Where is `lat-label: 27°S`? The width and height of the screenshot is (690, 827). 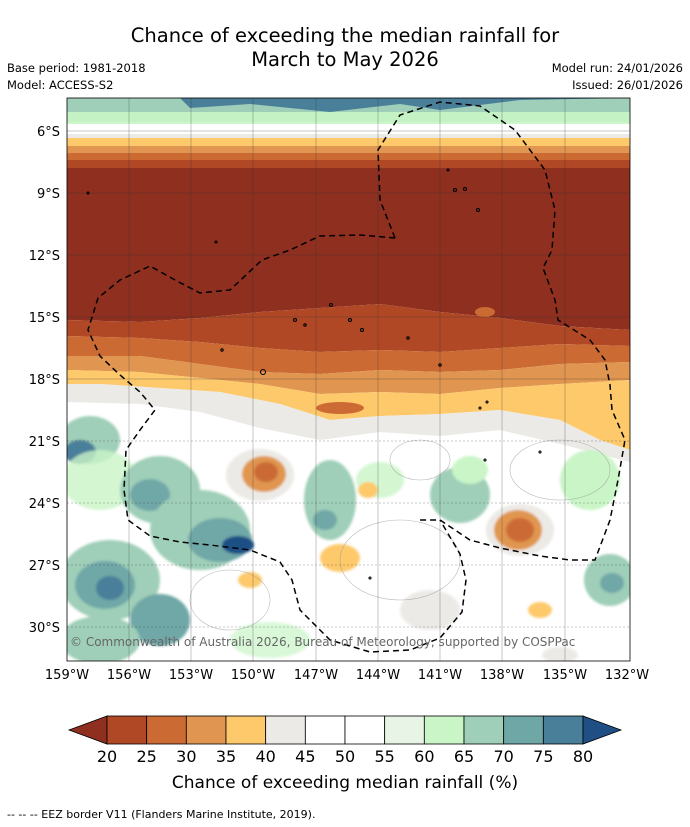
lat-label: 27°S is located at coordinates (44, 566).